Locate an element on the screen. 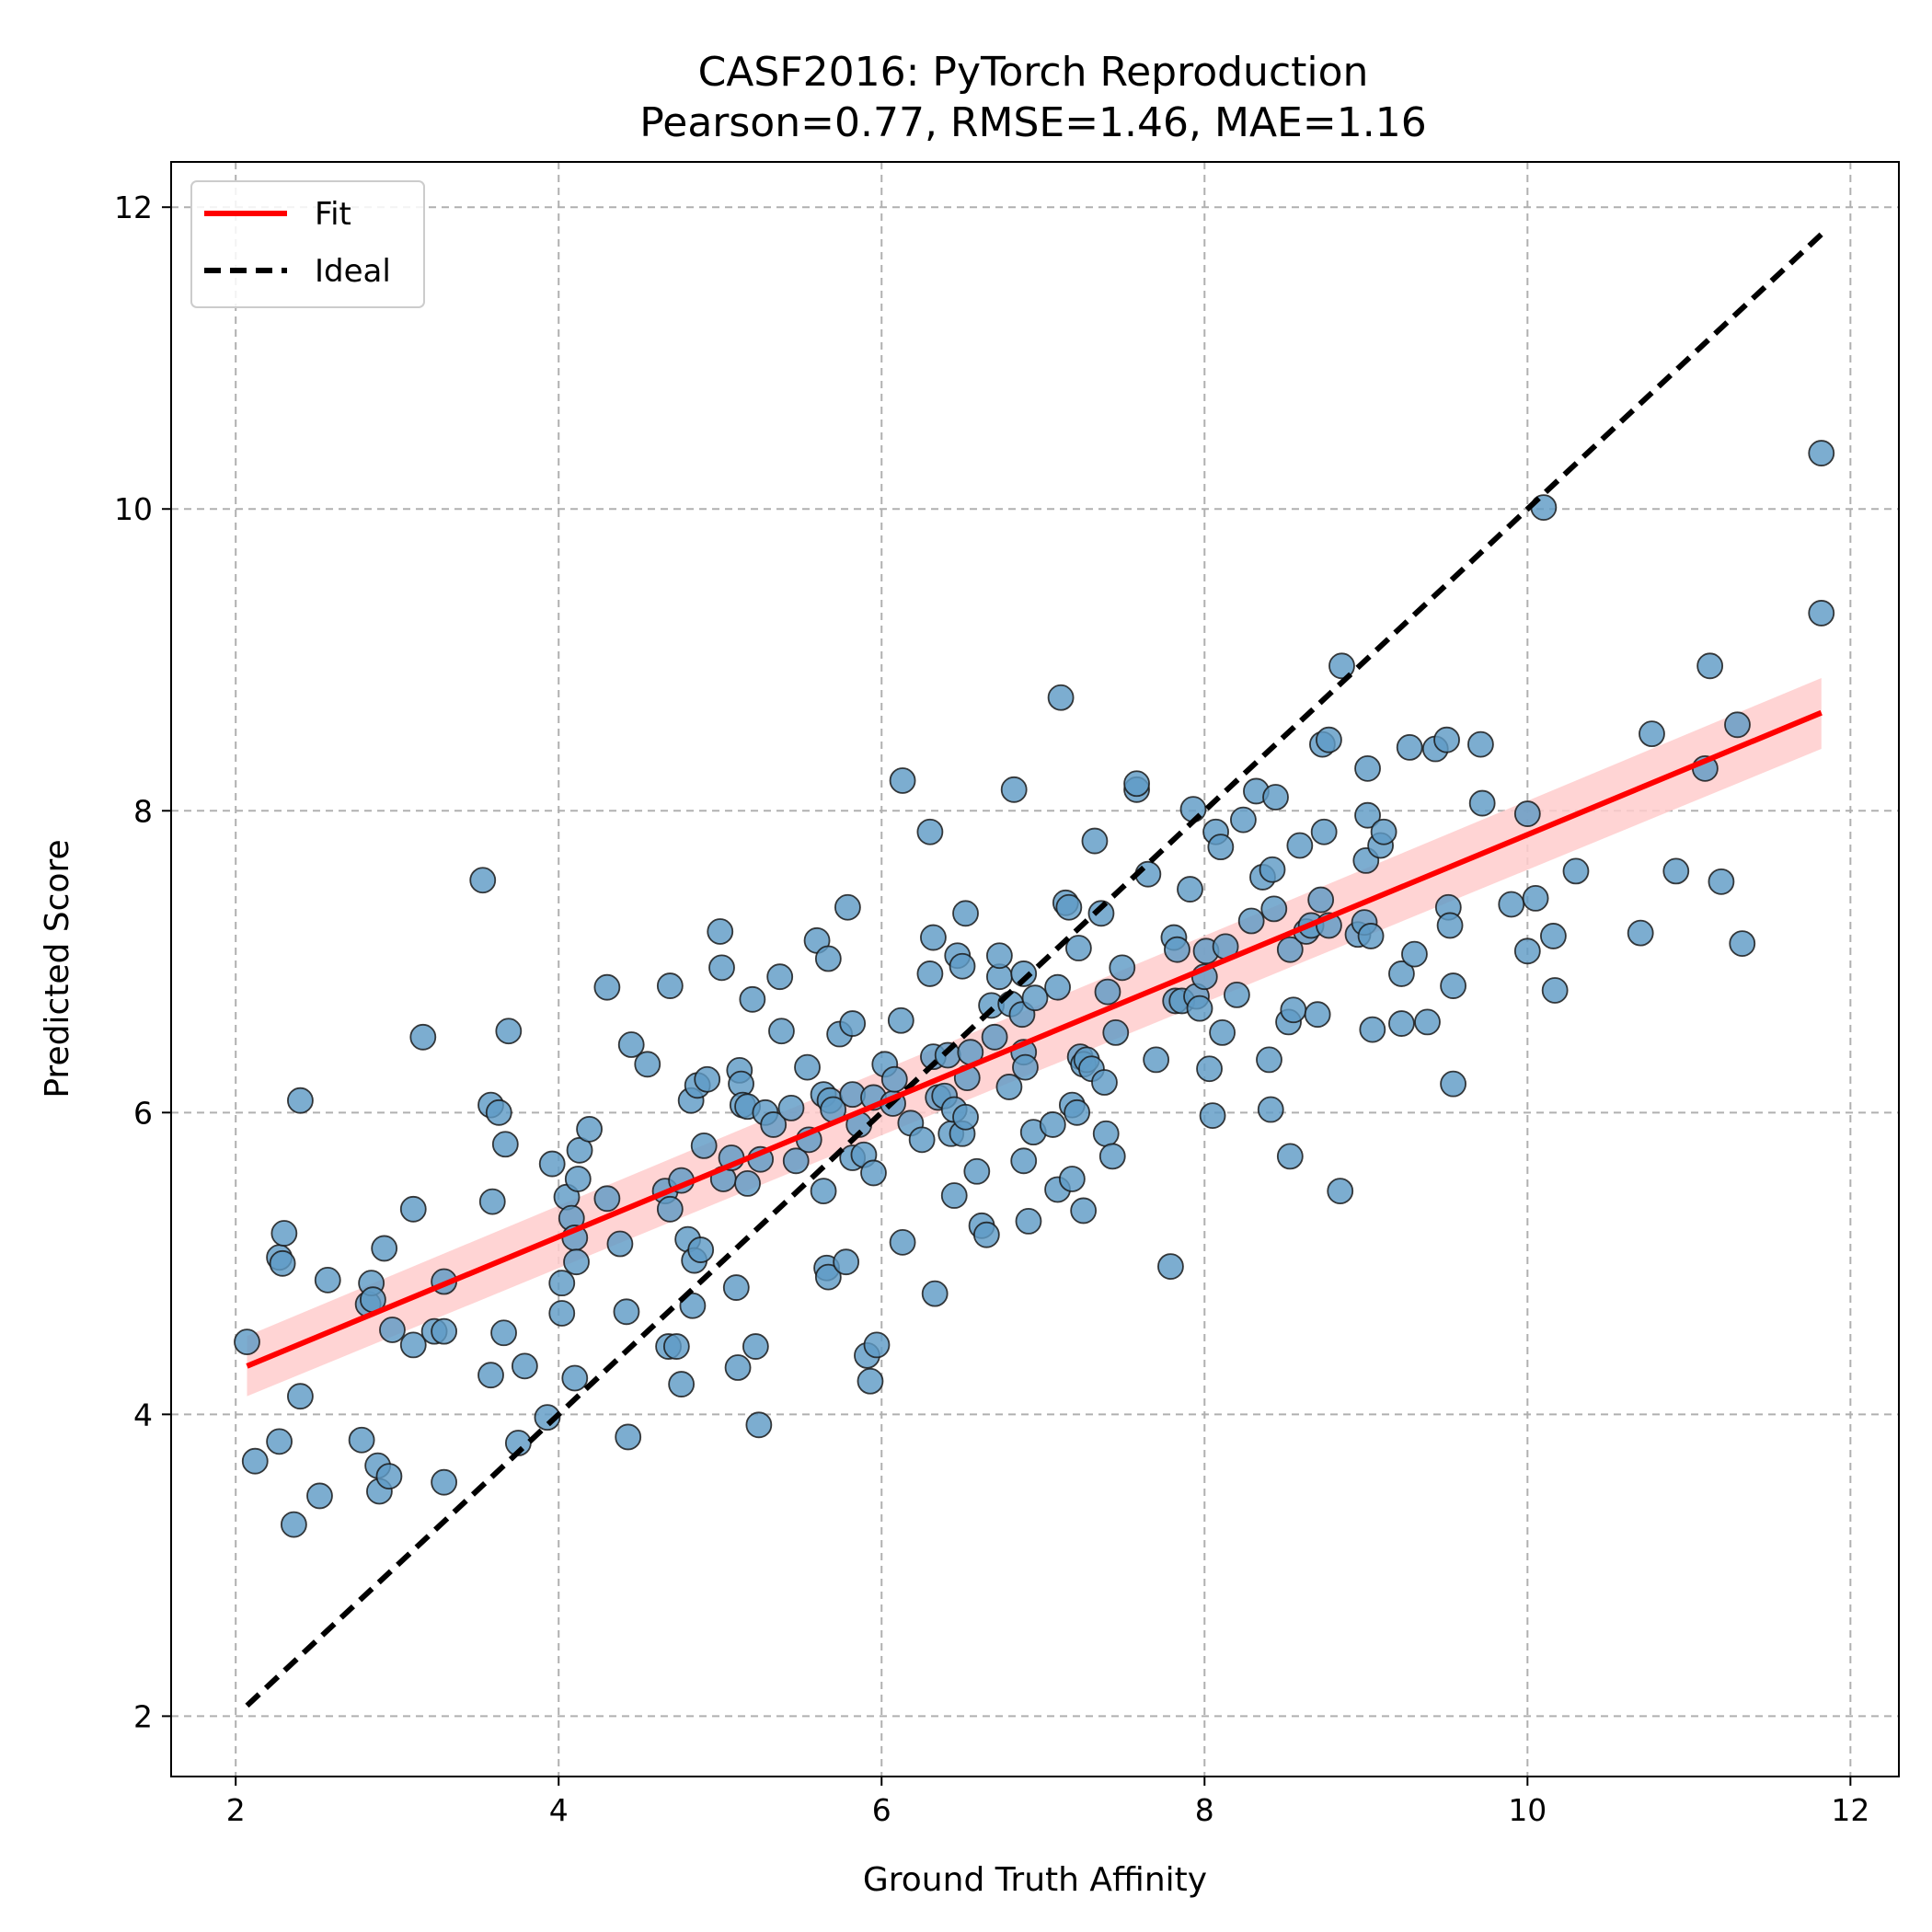 This screenshot has width=1932, height=1932. x-tick-label: 4 is located at coordinates (559, 1810).